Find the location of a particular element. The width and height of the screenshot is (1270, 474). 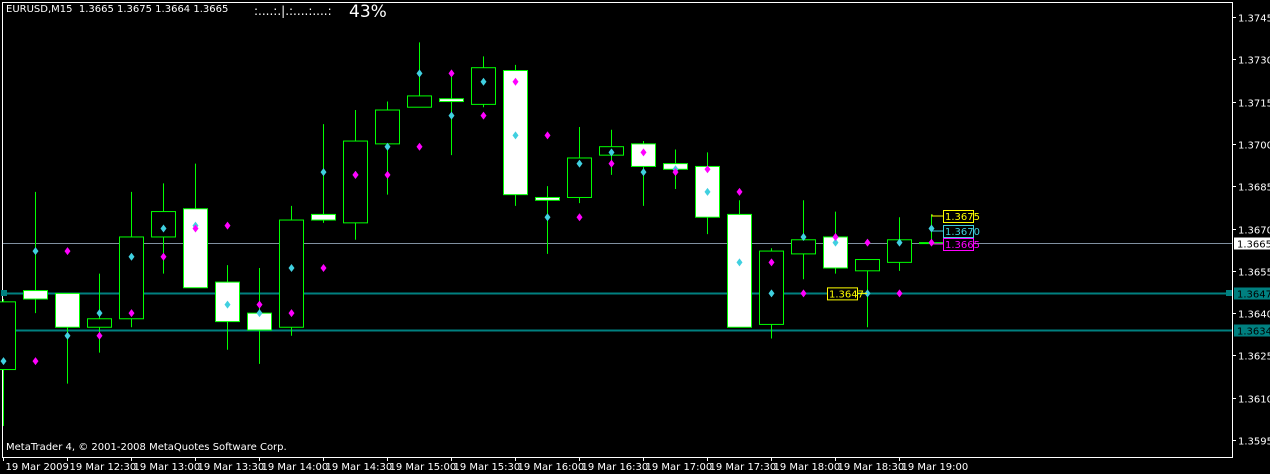

x-tick-label: 19 Mar 13:00 is located at coordinates (167, 467).